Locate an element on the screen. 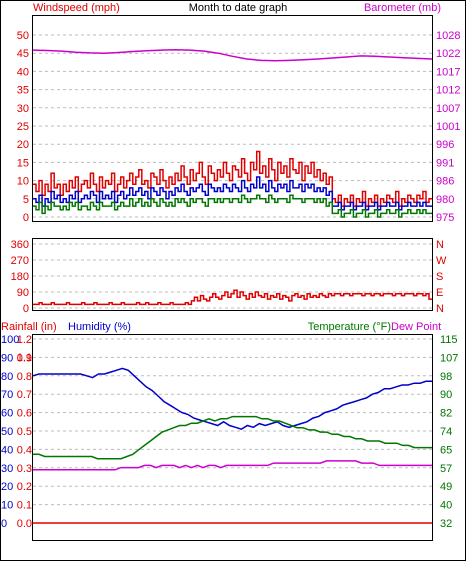 This screenshot has height=562, width=467. direction-tick-label: 270 is located at coordinates (20, 261).